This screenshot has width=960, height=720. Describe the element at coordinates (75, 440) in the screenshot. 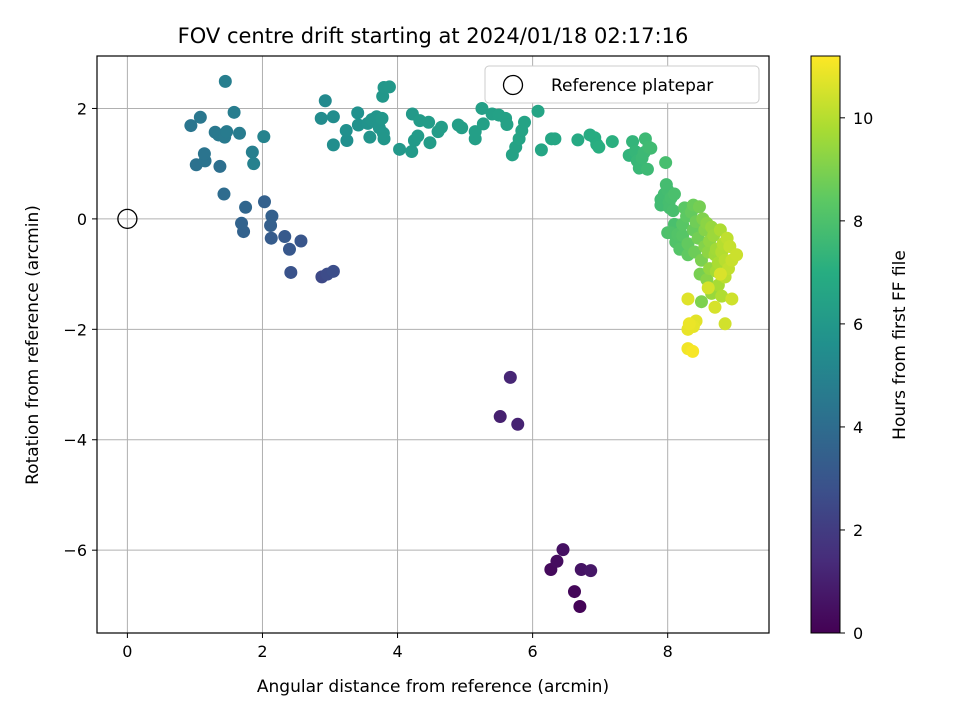

I see `y-tick-label: −4` at that location.